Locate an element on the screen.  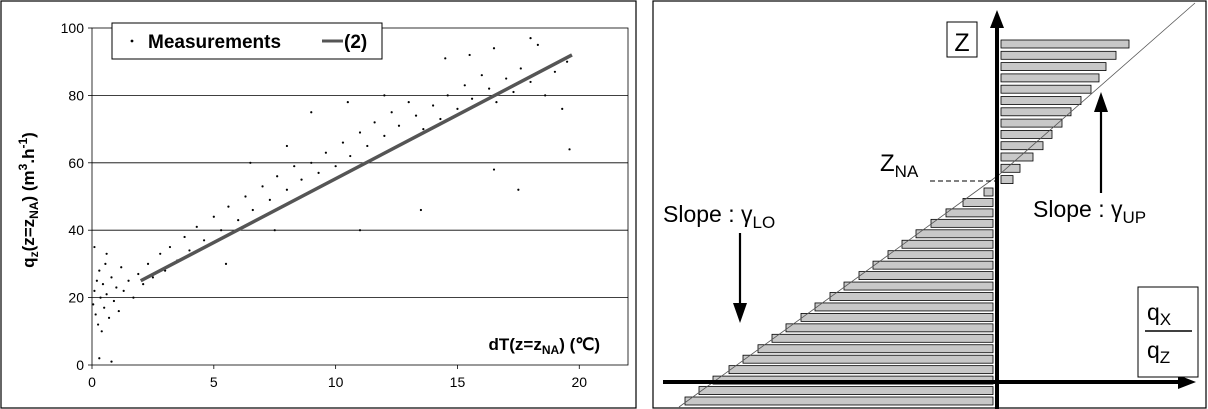
z-label-box is located at coordinates (962, 39).